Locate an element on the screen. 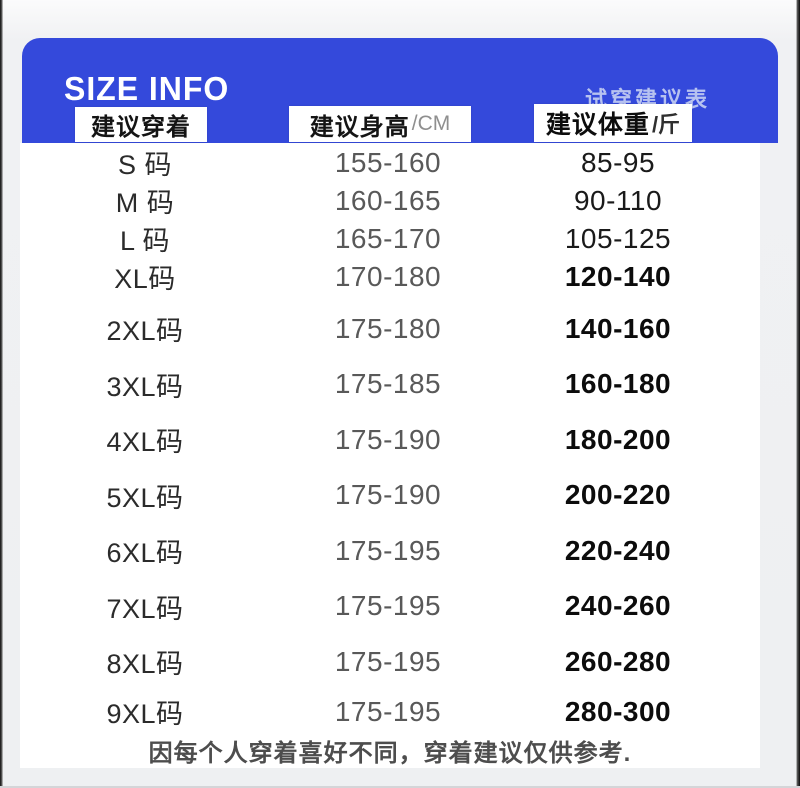 Image resolution: width=800 pixels, height=788 pixels. size-cell: 7XL码 is located at coordinates (145, 608).